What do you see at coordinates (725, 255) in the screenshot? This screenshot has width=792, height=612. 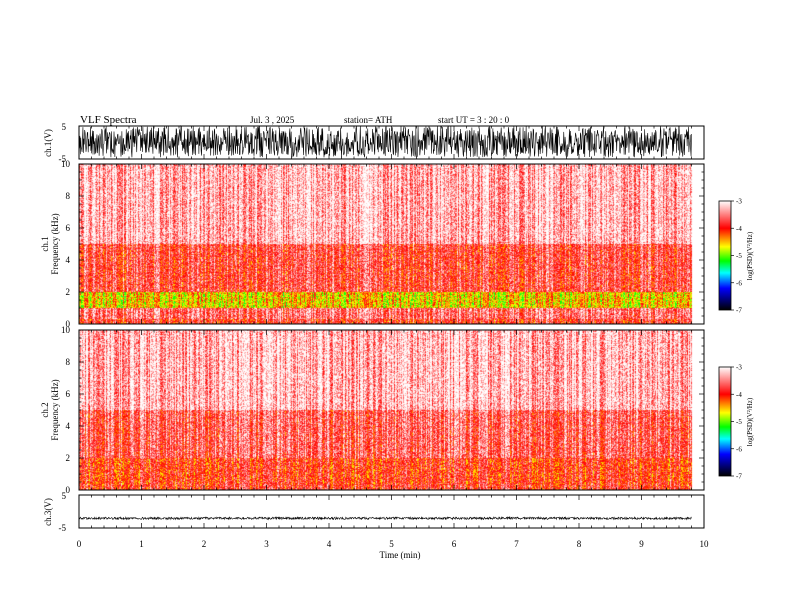 I see `ch1-colorbar-gradient` at bounding box center [725, 255].